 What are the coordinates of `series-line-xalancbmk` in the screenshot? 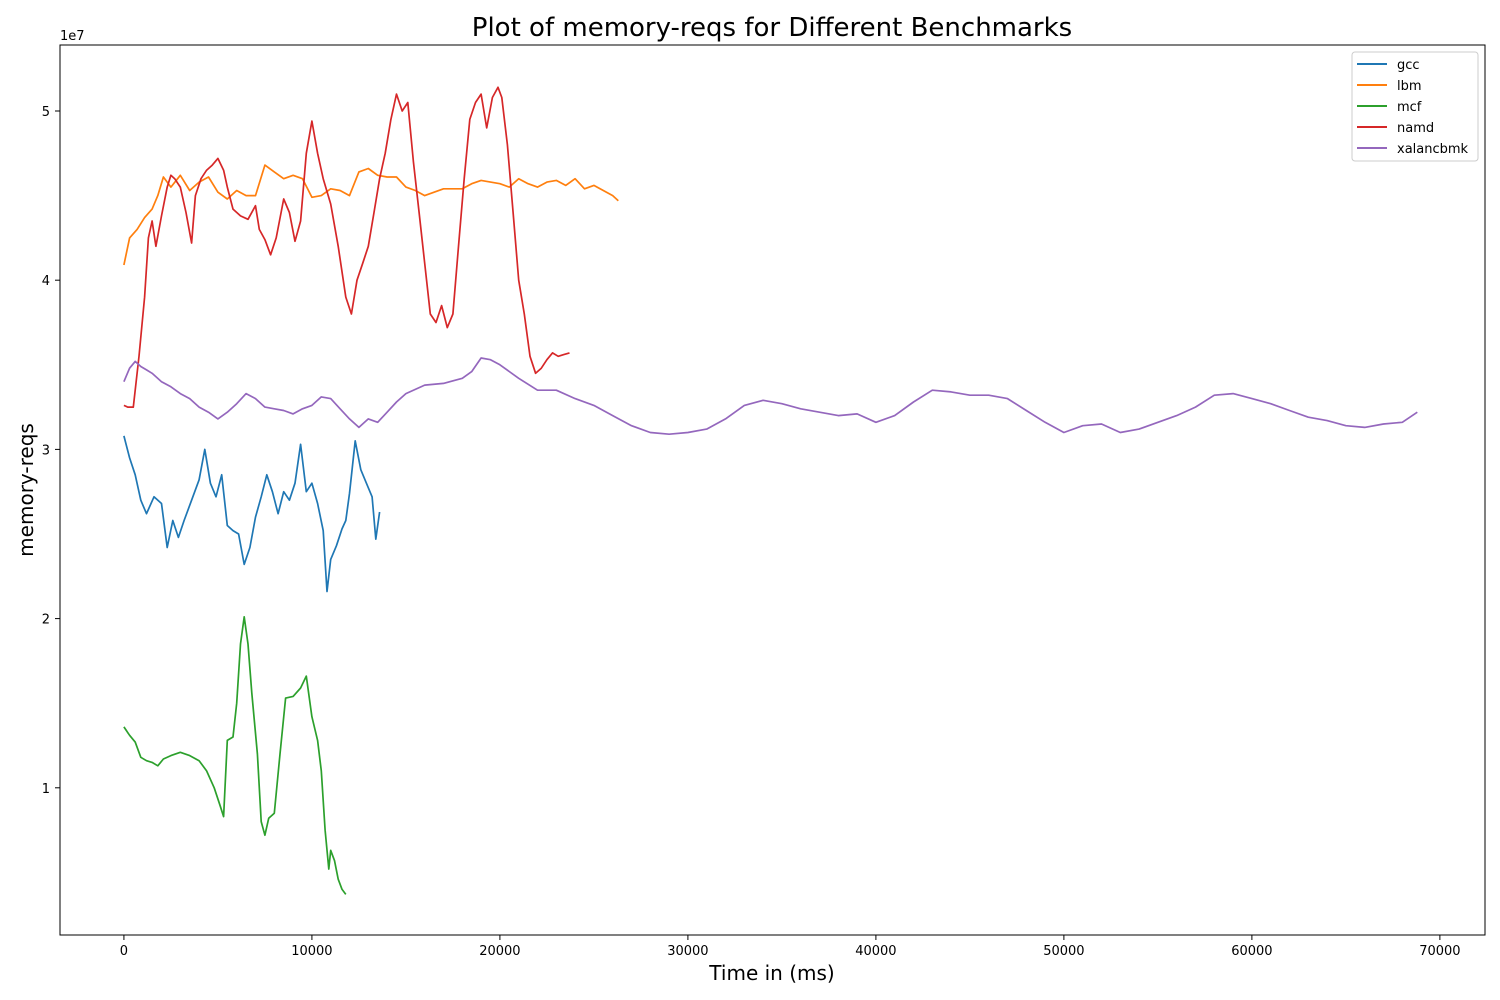 It's located at (770, 396).